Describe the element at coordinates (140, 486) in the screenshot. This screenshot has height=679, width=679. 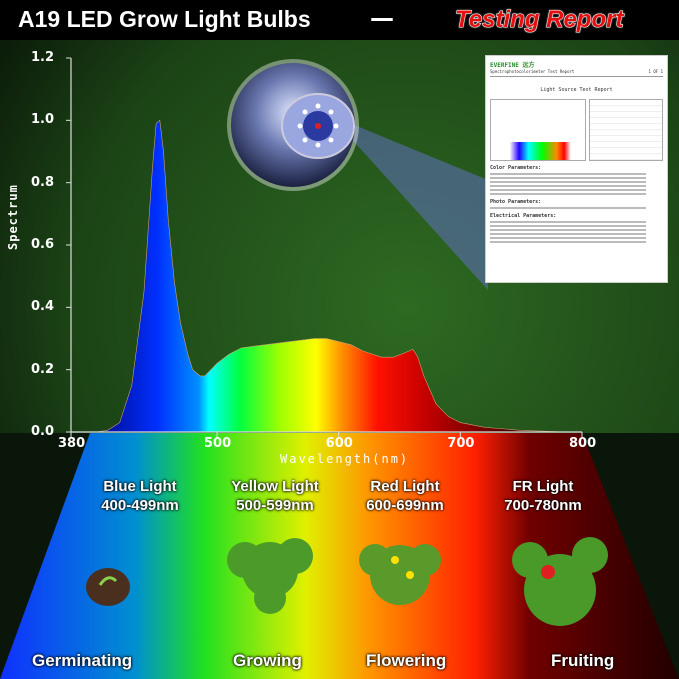
I see `band-name: Blue Light` at that location.